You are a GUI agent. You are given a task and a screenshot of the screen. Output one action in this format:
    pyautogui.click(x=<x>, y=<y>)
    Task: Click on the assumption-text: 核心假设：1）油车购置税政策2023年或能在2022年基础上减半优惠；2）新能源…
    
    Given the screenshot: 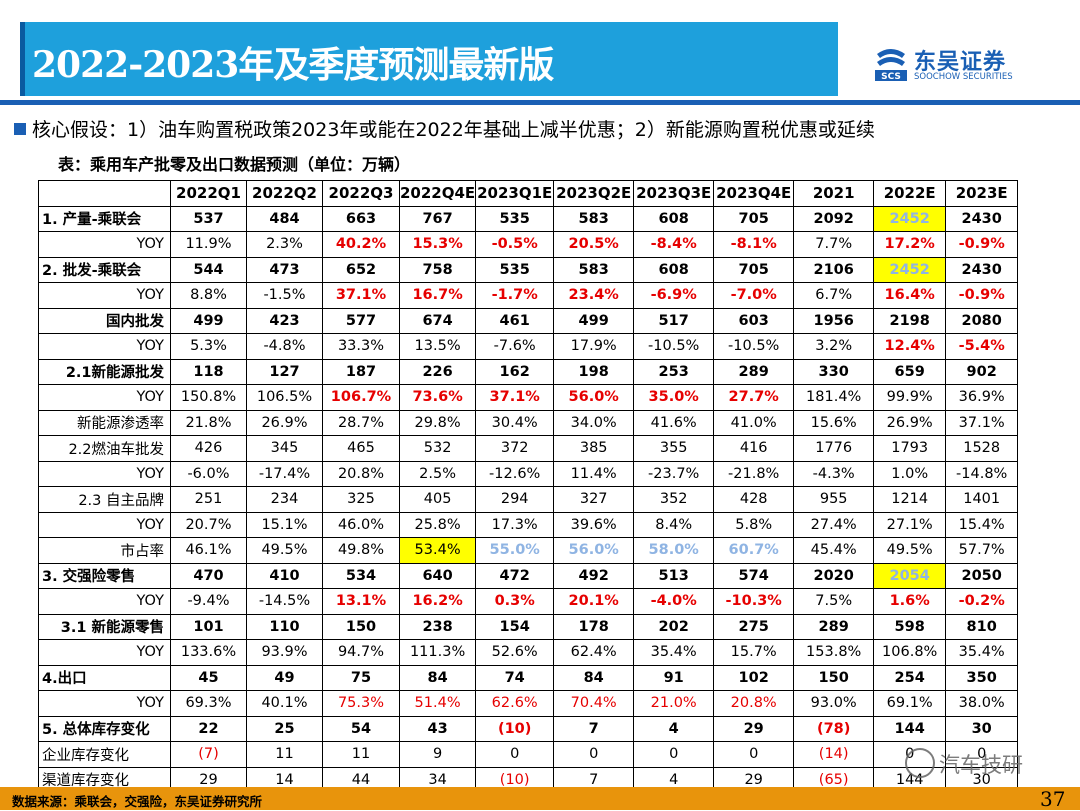 What is the action you would take?
    pyautogui.click(x=453, y=130)
    